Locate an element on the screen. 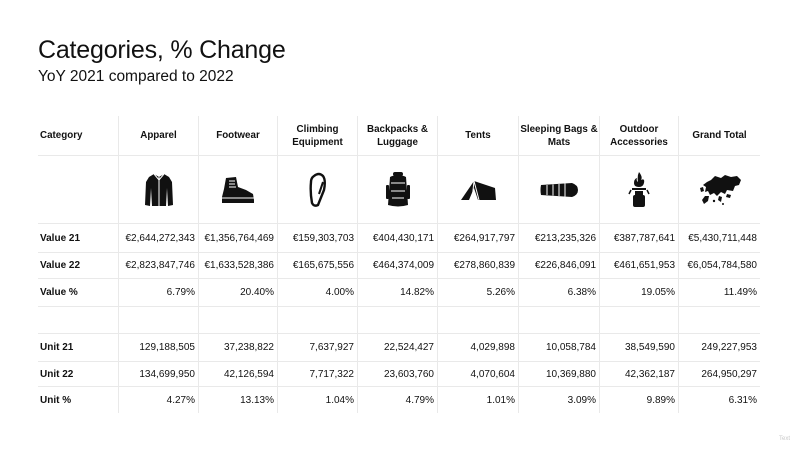 This screenshot has width=800, height=450. table-cell: 42,126,594 is located at coordinates (237, 374).